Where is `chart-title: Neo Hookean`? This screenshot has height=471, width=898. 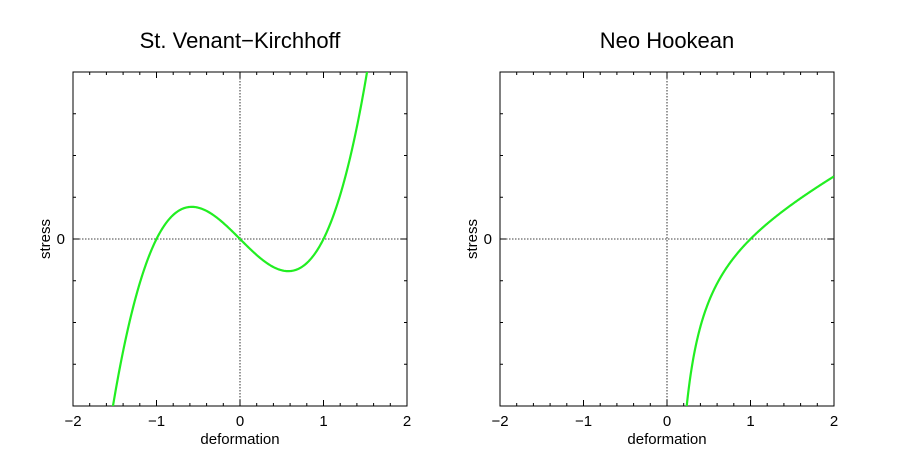
chart-title: Neo Hookean is located at coordinates (667, 40).